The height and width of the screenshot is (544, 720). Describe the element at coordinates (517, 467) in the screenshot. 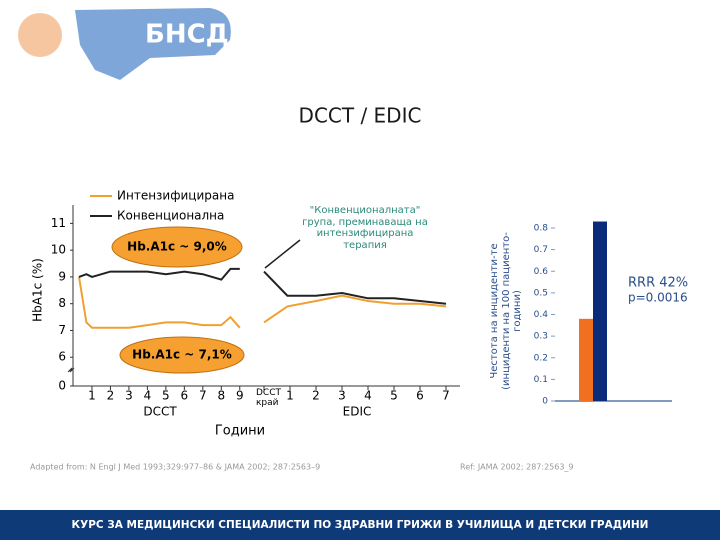

I see `source: Ref: JAMA 2002; 287:2563_9` at that location.